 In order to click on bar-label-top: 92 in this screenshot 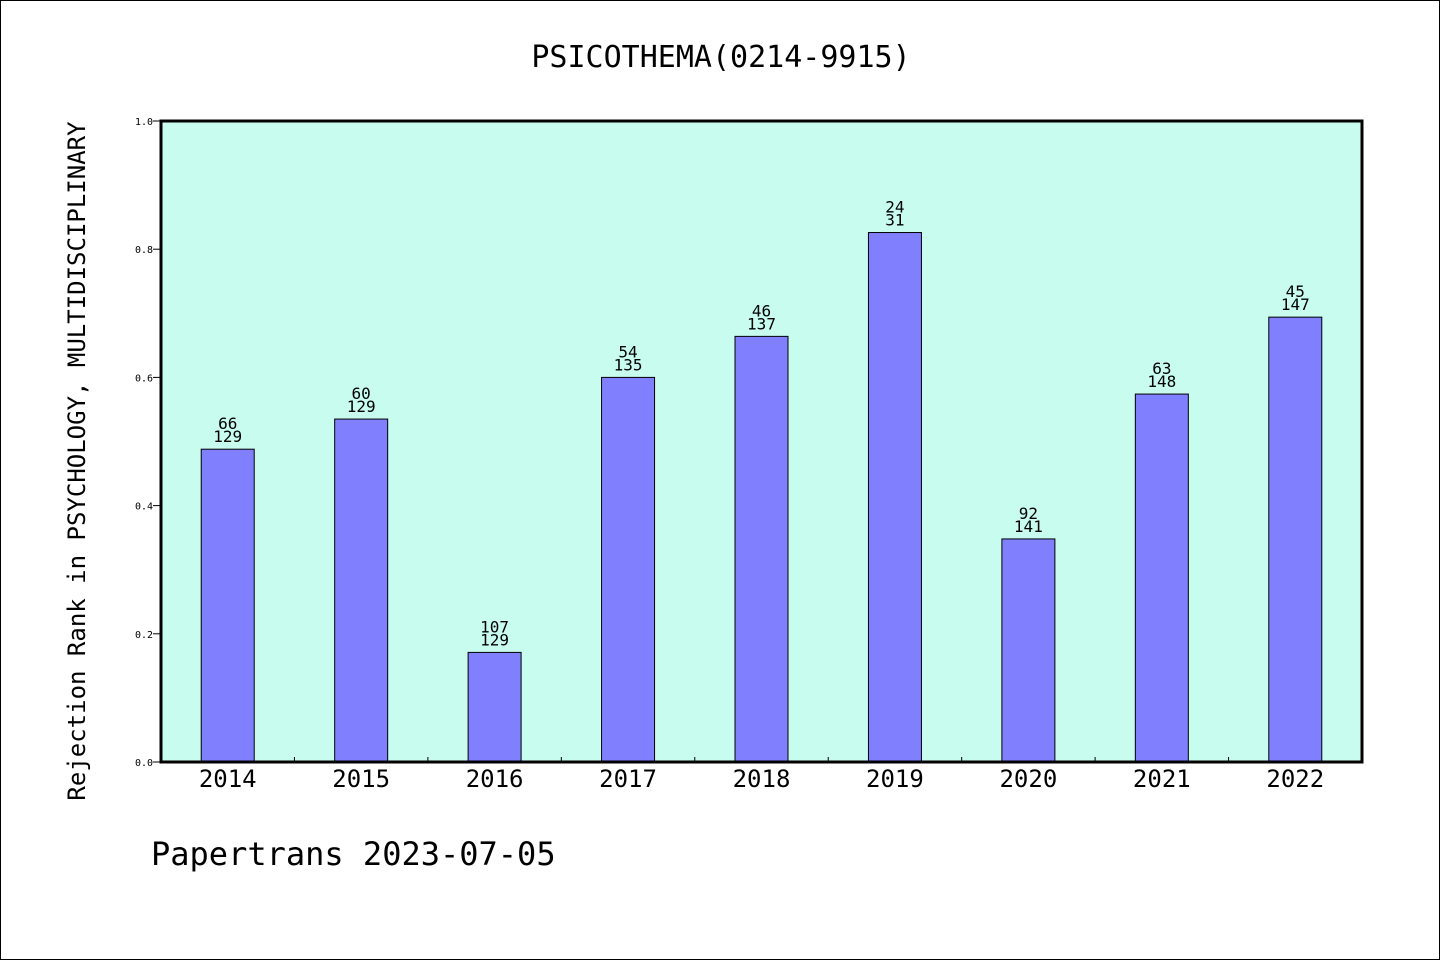, I will do `click(1028, 513)`.